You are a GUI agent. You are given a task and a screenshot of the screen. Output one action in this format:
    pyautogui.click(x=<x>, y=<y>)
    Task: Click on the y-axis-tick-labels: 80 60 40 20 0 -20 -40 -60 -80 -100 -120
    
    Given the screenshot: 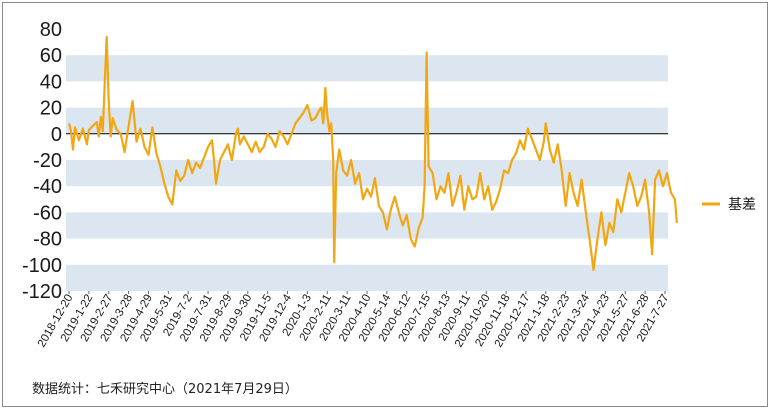 What is the action you would take?
    pyautogui.click(x=42, y=161)
    